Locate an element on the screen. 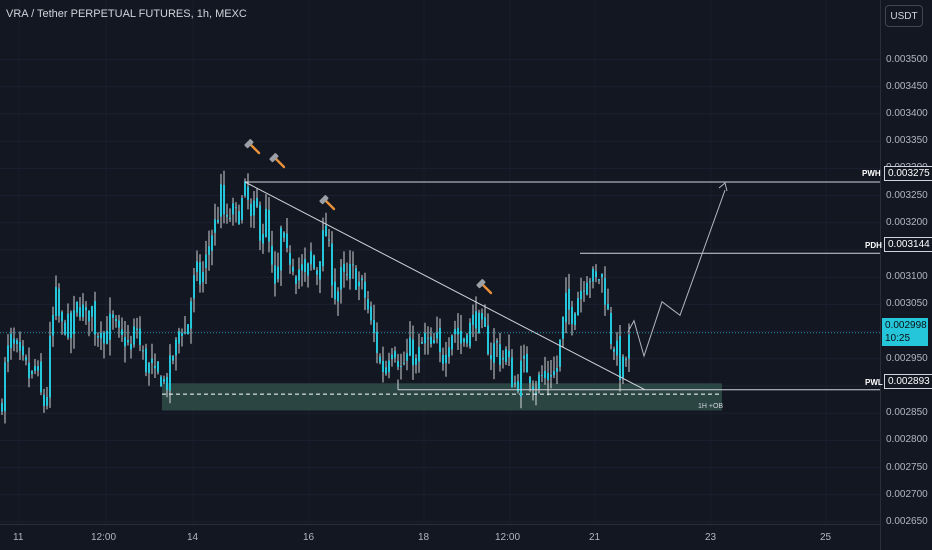 The image size is (932, 550). y-tick-label: 0.003200 is located at coordinates (907, 222).